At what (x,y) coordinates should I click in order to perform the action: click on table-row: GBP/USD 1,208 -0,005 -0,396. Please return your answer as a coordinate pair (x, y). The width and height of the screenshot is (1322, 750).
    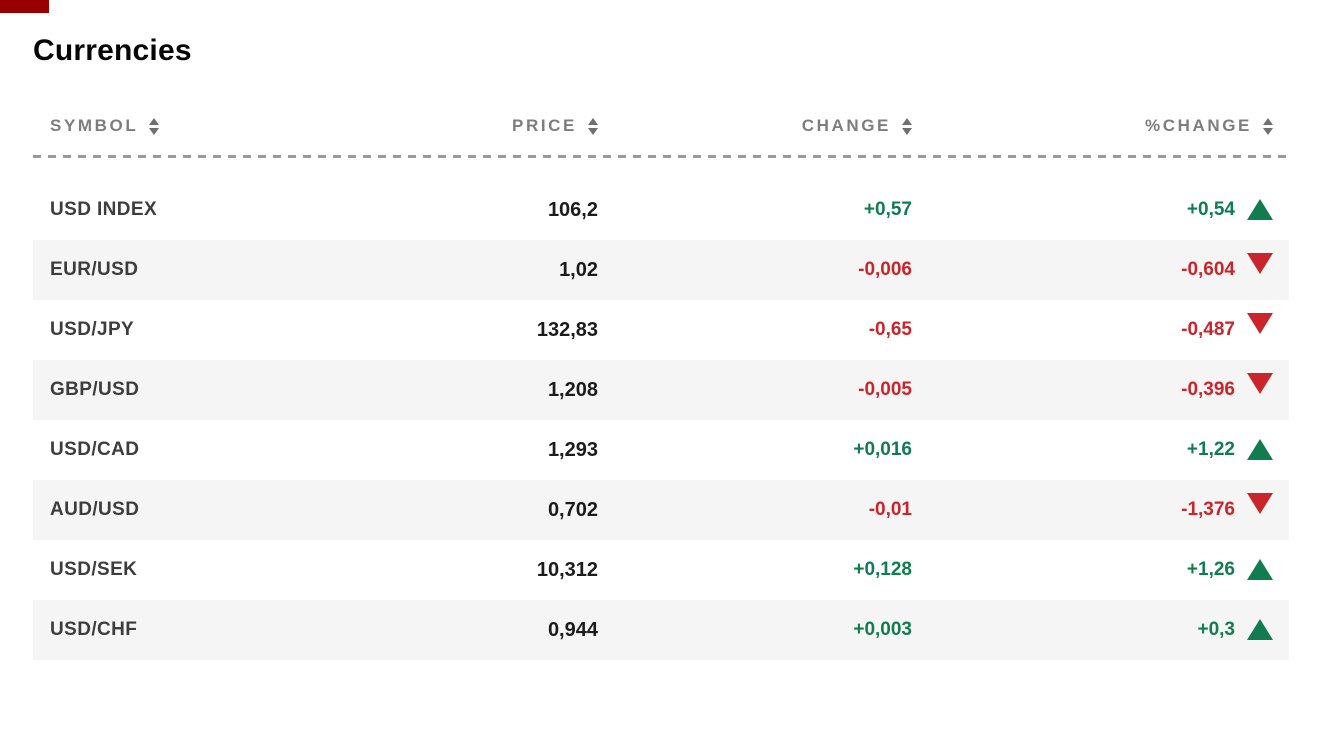
    Looking at the image, I should click on (661, 390).